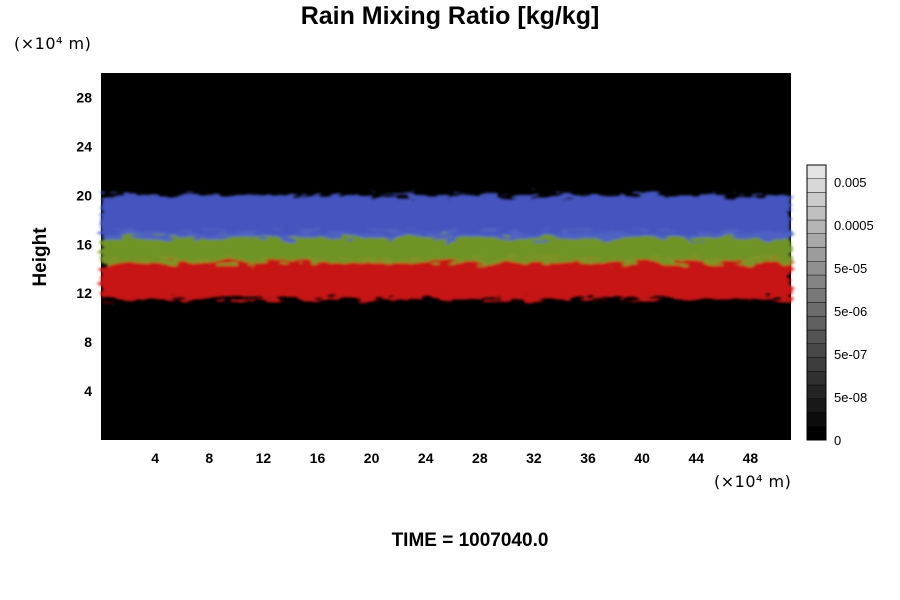  What do you see at coordinates (264, 458) in the screenshot?
I see `x-tick-label: 12` at bounding box center [264, 458].